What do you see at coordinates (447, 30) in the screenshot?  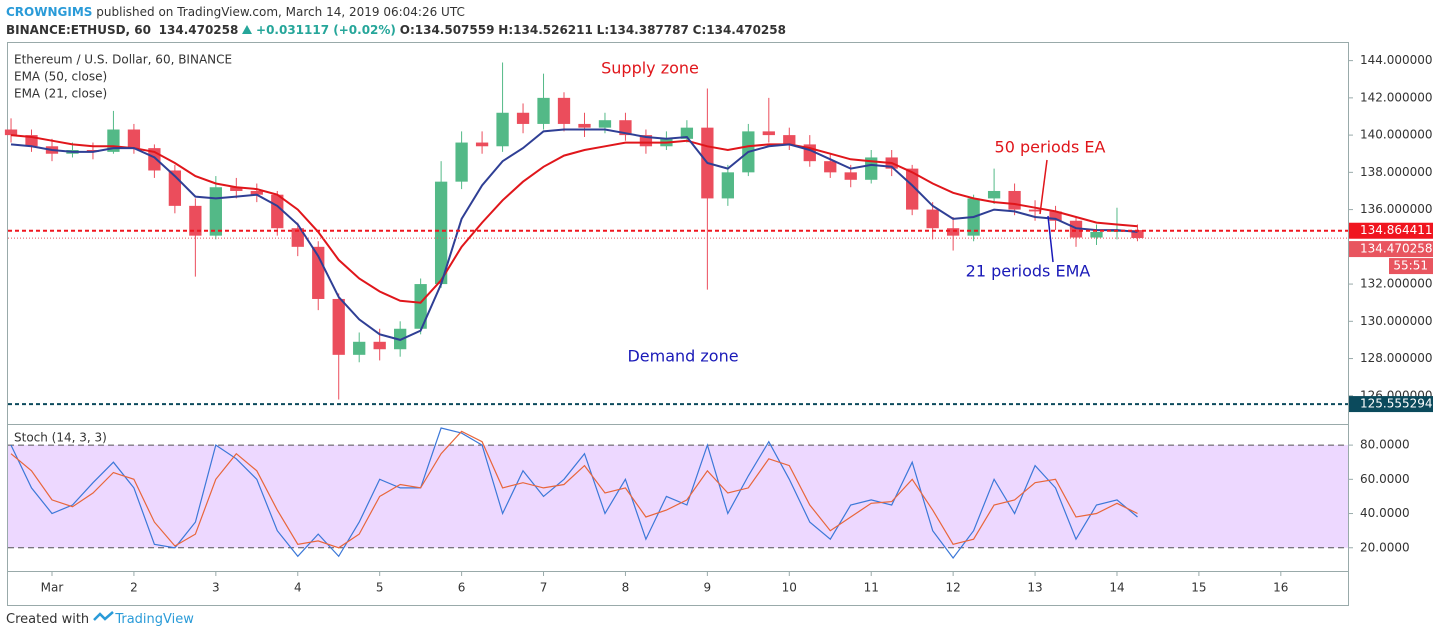 I see `open: O:134.507559` at bounding box center [447, 30].